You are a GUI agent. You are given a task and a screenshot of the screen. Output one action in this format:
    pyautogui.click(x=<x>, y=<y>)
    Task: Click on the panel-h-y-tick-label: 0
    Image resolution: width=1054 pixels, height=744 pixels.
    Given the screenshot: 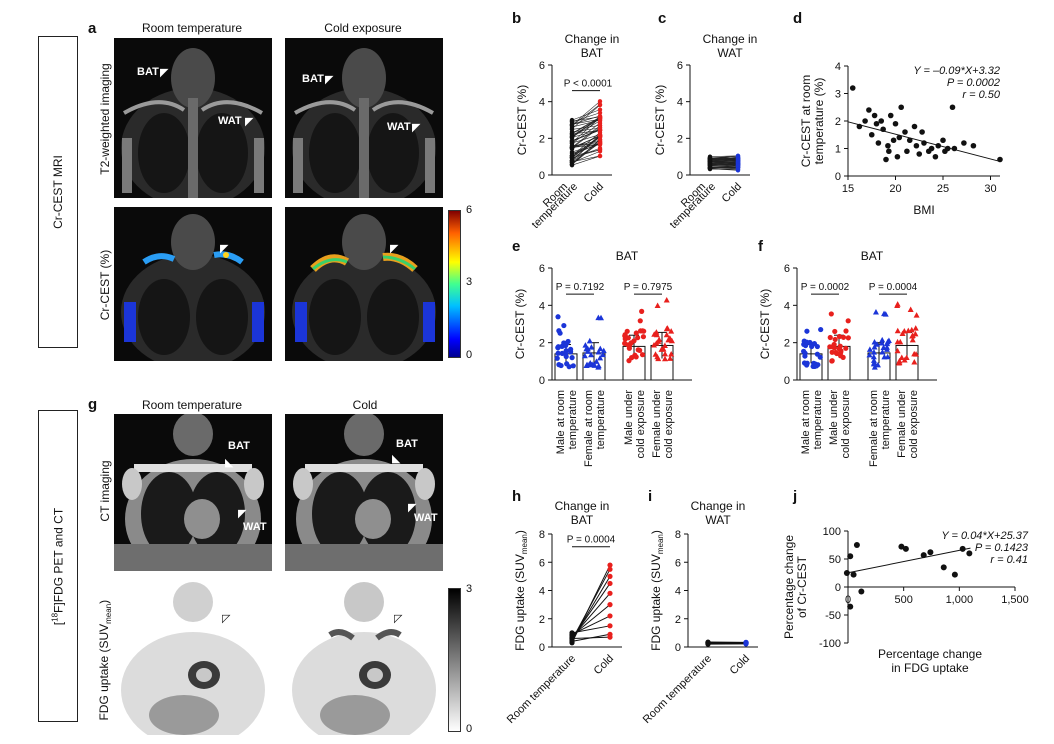 What is the action you would take?
    pyautogui.click(x=542, y=648)
    